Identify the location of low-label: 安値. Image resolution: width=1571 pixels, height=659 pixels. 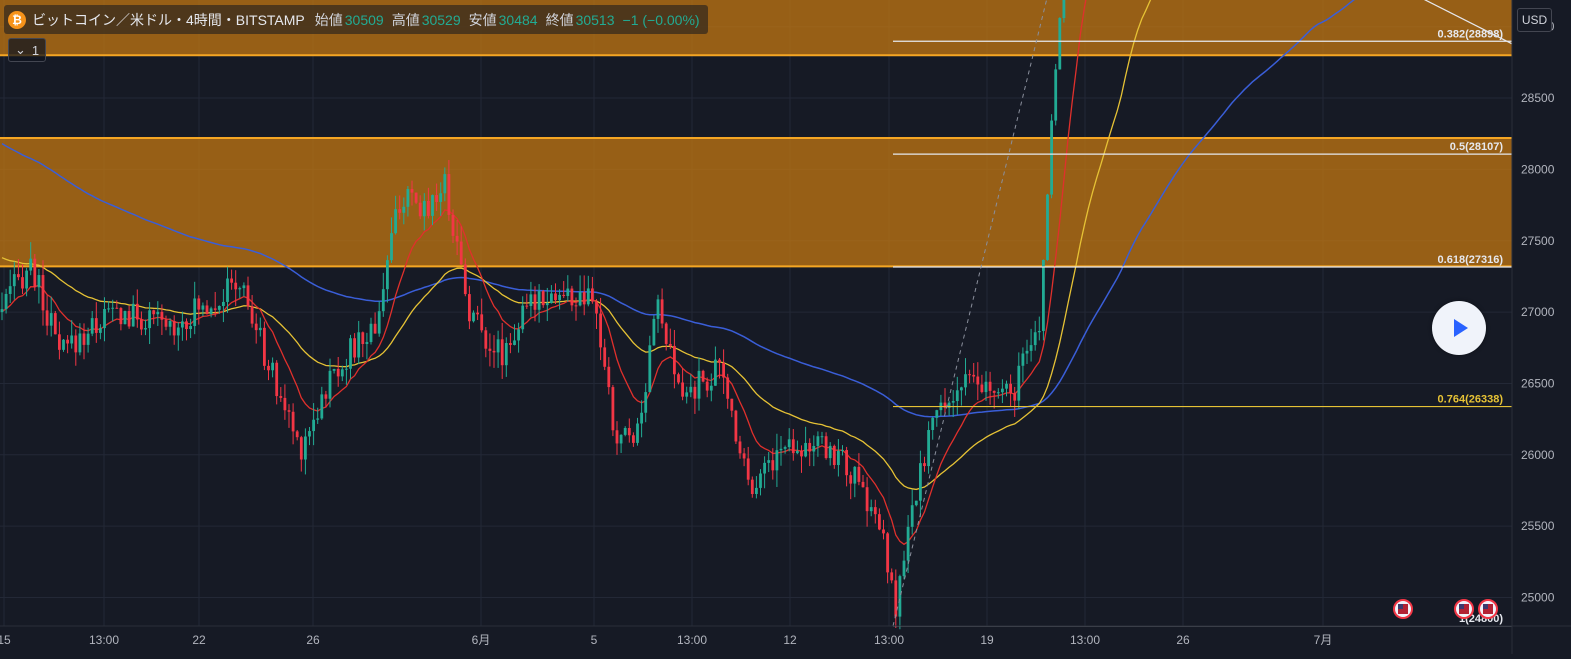
(482, 19).